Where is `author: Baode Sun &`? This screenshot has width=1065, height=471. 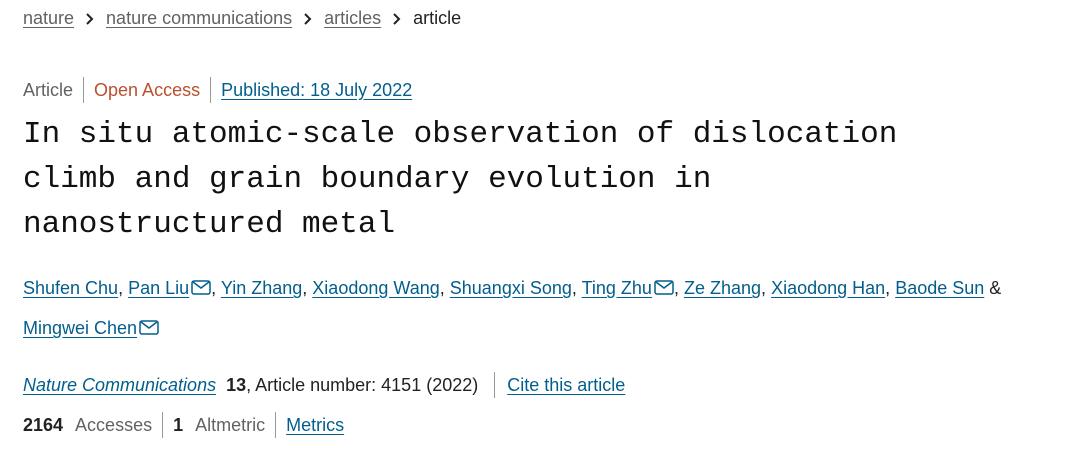 author: Baode Sun & is located at coordinates (950, 288).